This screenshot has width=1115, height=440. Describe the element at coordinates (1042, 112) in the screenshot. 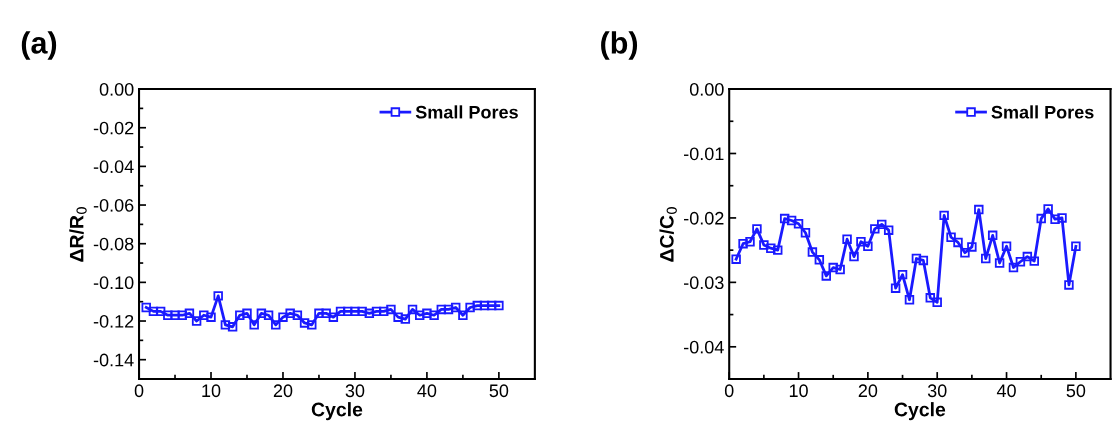

I see `legend-label: Small Pores` at that location.